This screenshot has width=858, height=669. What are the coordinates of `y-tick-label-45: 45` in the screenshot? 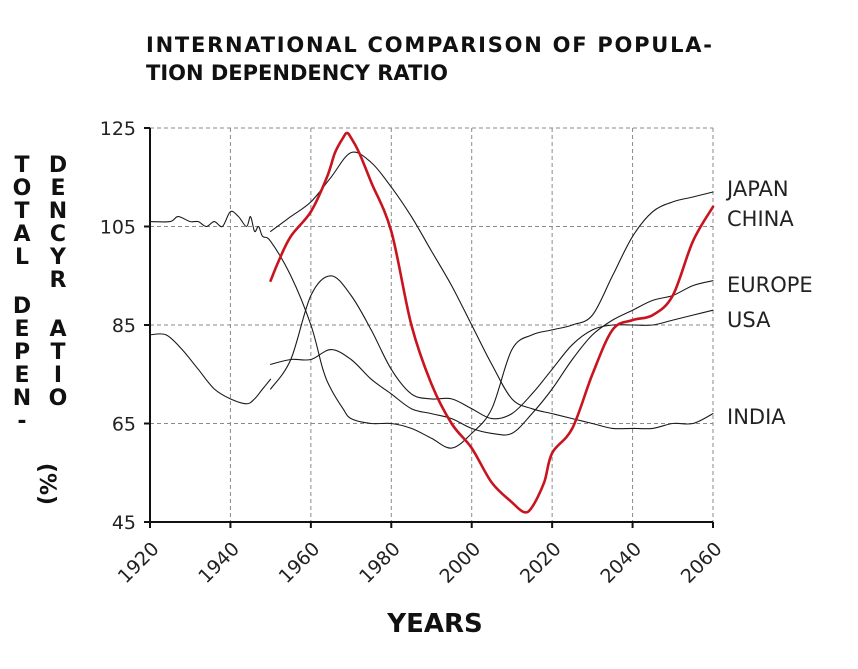 It's located at (124, 523).